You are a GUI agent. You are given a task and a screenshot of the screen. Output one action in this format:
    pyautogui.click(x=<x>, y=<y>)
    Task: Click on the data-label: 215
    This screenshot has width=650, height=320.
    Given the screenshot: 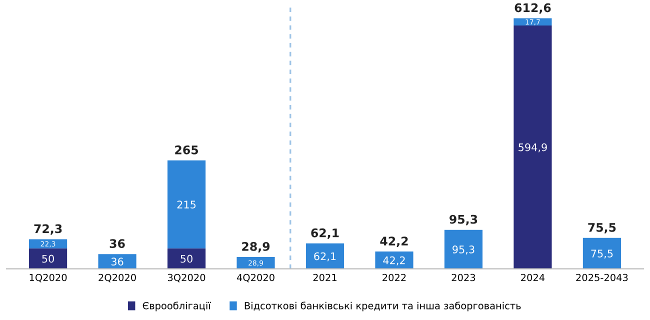 What is the action you would take?
    pyautogui.click(x=186, y=204)
    